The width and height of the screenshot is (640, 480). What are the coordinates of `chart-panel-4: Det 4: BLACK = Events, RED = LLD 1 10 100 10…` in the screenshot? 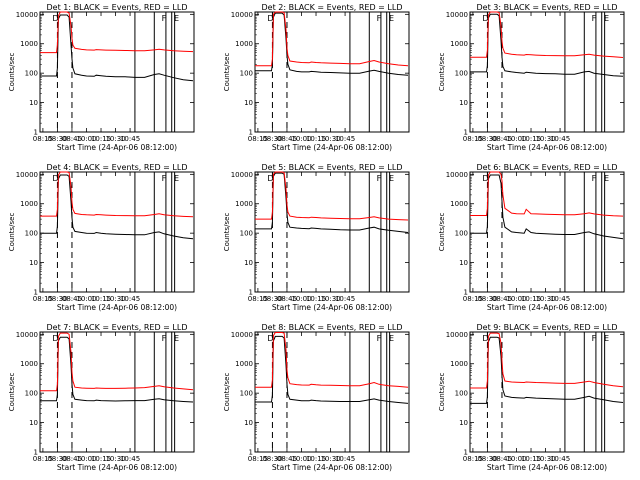 It's located at (101, 237).